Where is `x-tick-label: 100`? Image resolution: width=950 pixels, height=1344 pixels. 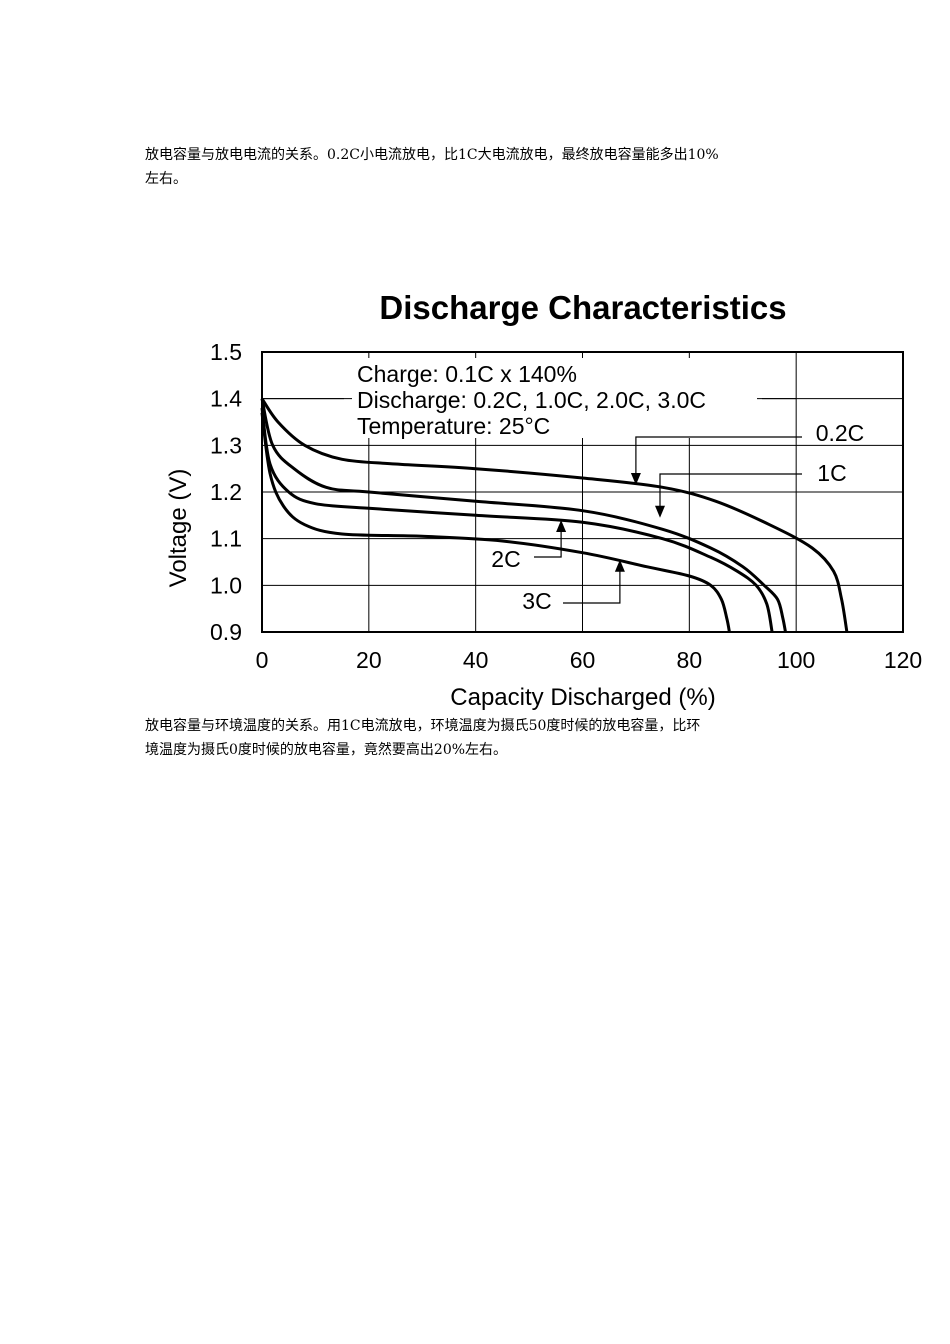 x-tick-label: 100 is located at coordinates (796, 660).